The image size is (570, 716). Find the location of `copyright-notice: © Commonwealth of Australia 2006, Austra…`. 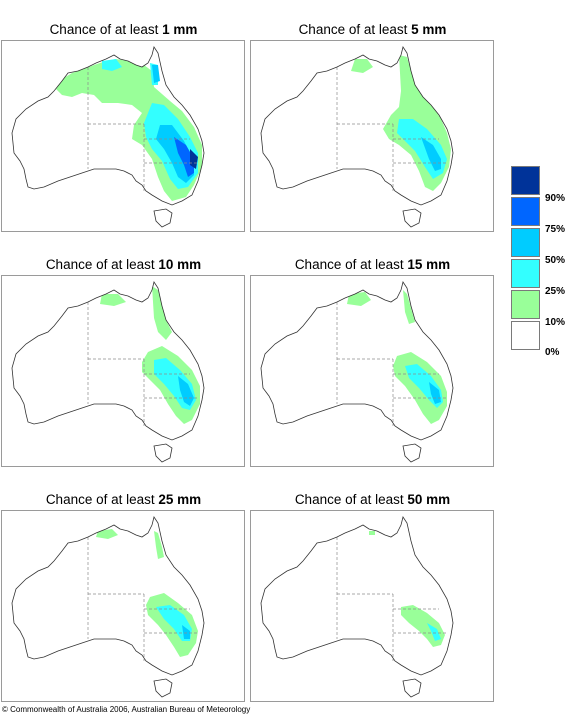

copyright-notice: © Commonwealth of Australia 2006, Austra… is located at coordinates (126, 709).